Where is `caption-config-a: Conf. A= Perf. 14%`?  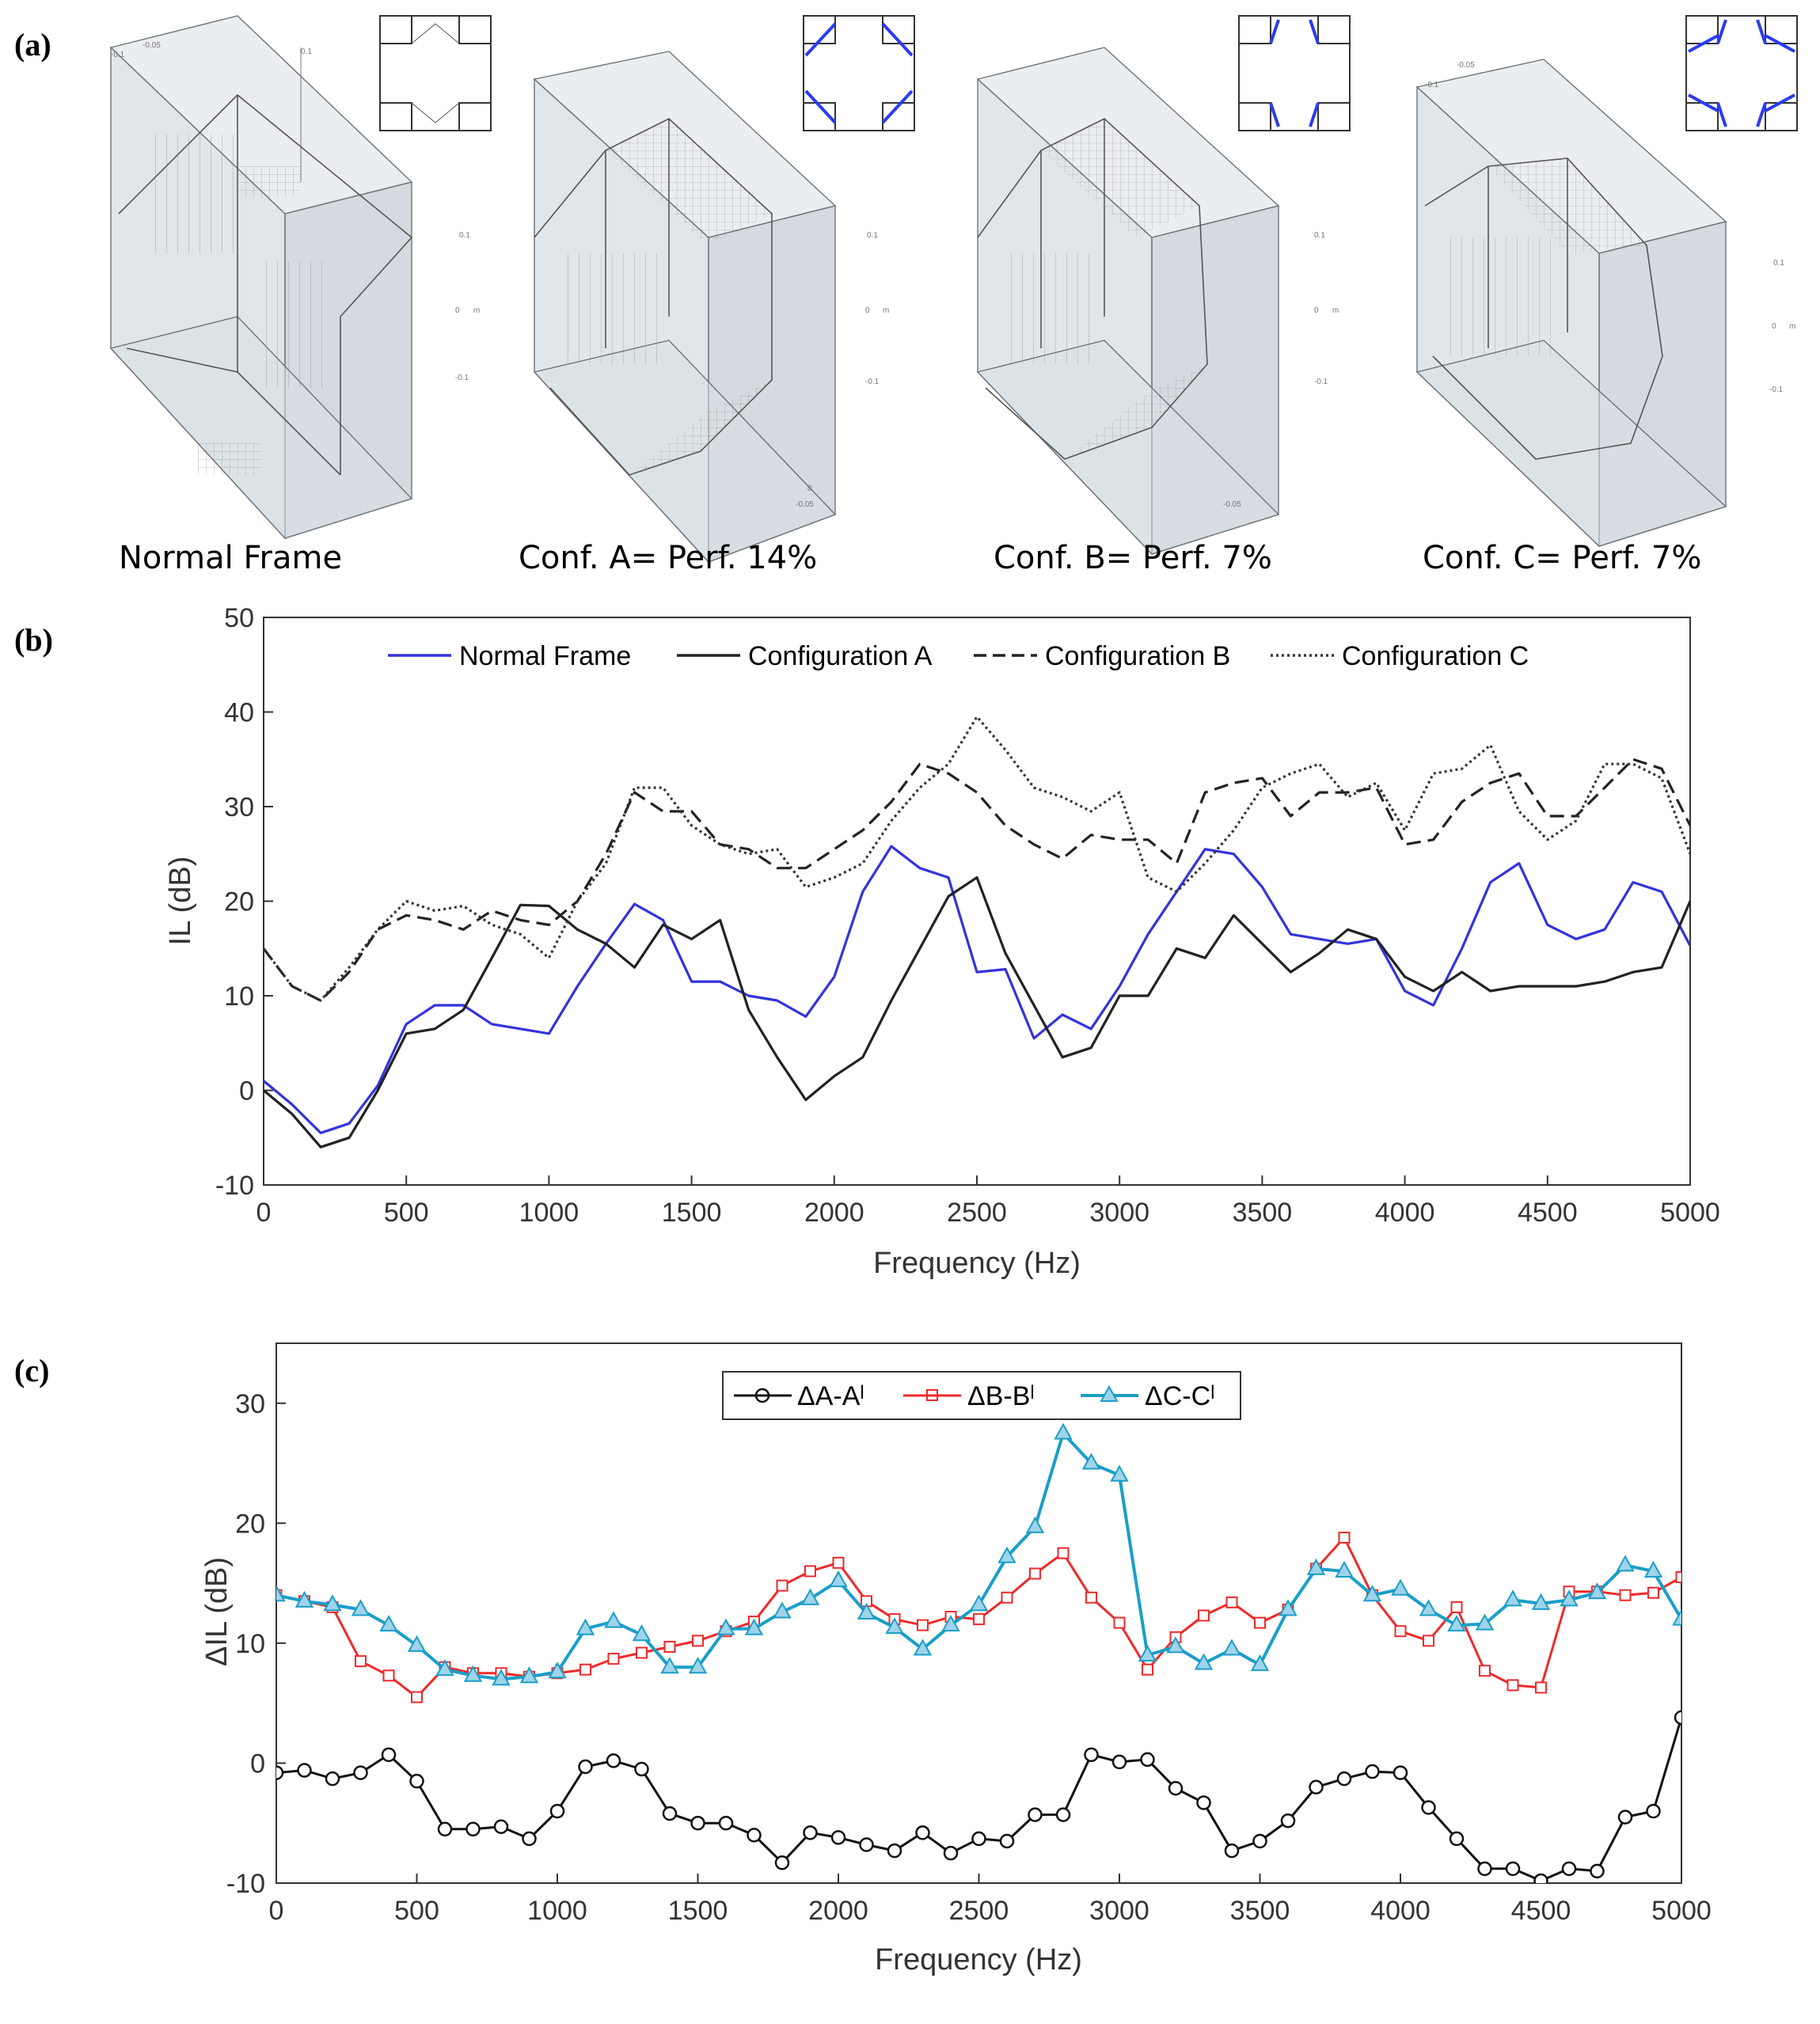 caption-config-a: Conf. A= Perf. 14% is located at coordinates (668, 558).